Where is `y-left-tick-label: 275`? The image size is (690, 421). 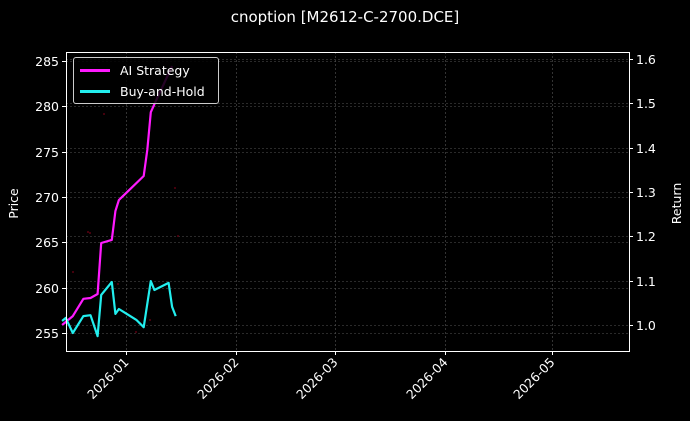 y-left-tick-label: 275 is located at coordinates (47, 152).